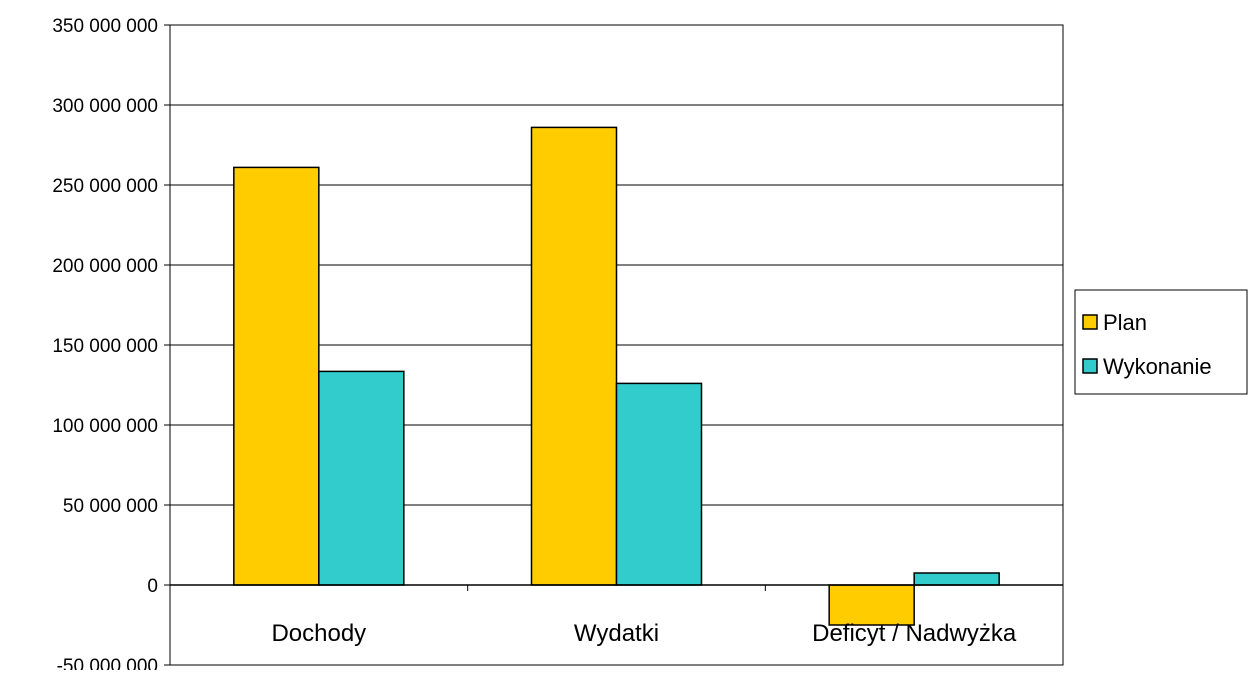 This screenshot has width=1248, height=675. What do you see at coordinates (107, 663) in the screenshot?
I see `y-tick-label: -50 000 000` at bounding box center [107, 663].